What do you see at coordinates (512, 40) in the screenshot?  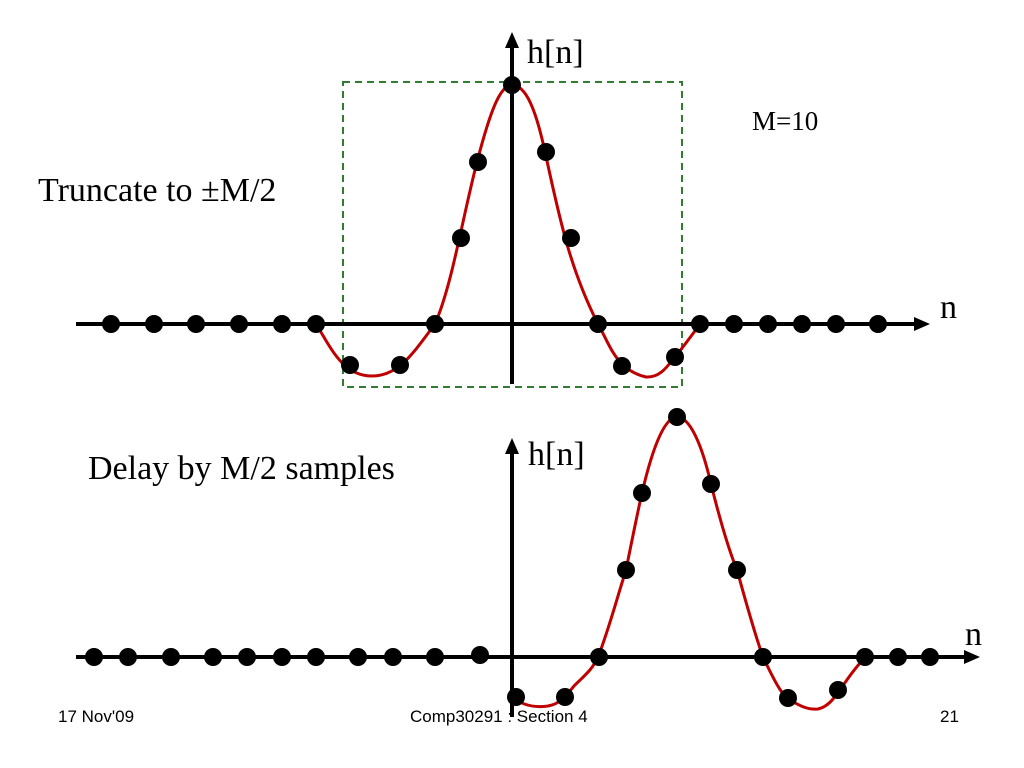 I see `top-h-axis-arrowhead` at bounding box center [512, 40].